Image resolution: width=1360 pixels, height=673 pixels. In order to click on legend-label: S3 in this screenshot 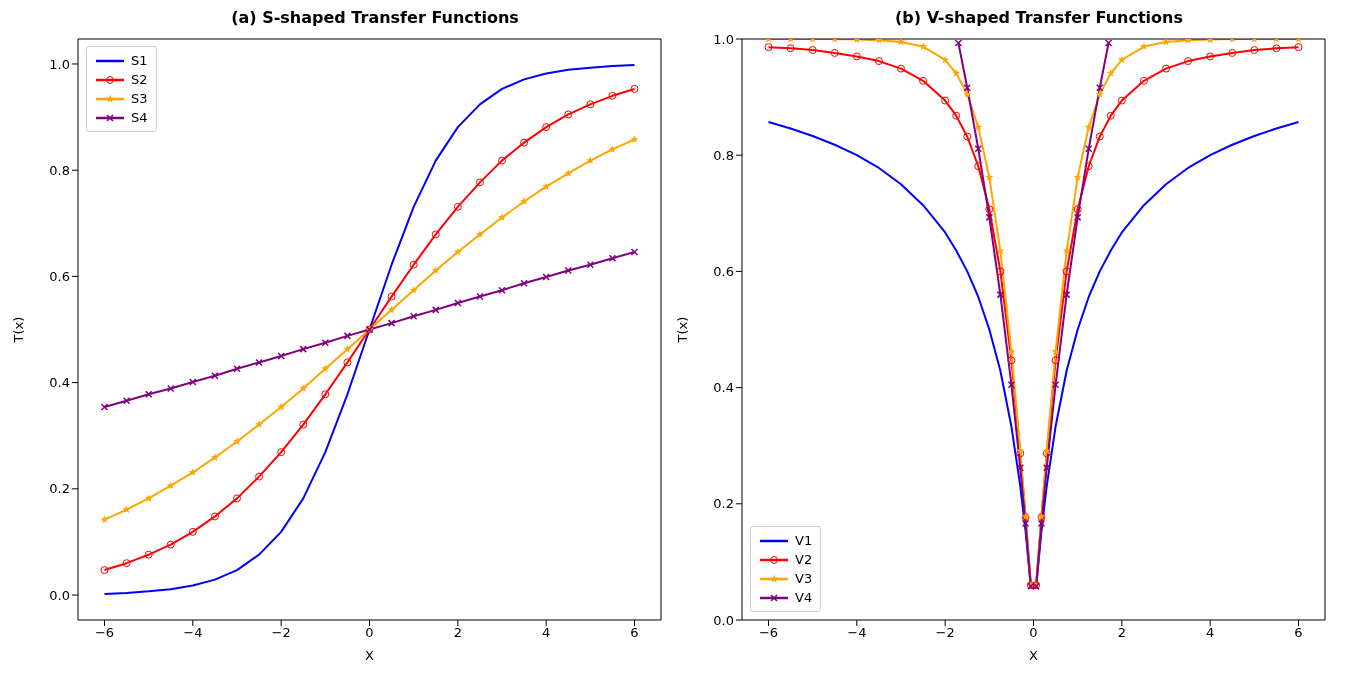, I will do `click(139, 99)`.